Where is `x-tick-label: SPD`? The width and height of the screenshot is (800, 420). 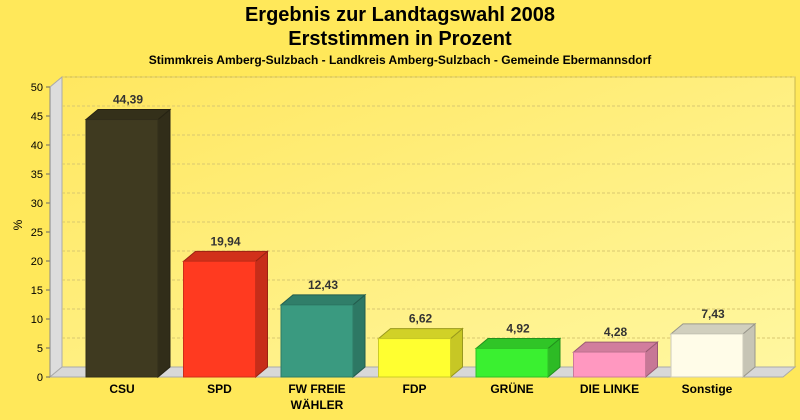
x-tick-label: SPD is located at coordinates (219, 389).